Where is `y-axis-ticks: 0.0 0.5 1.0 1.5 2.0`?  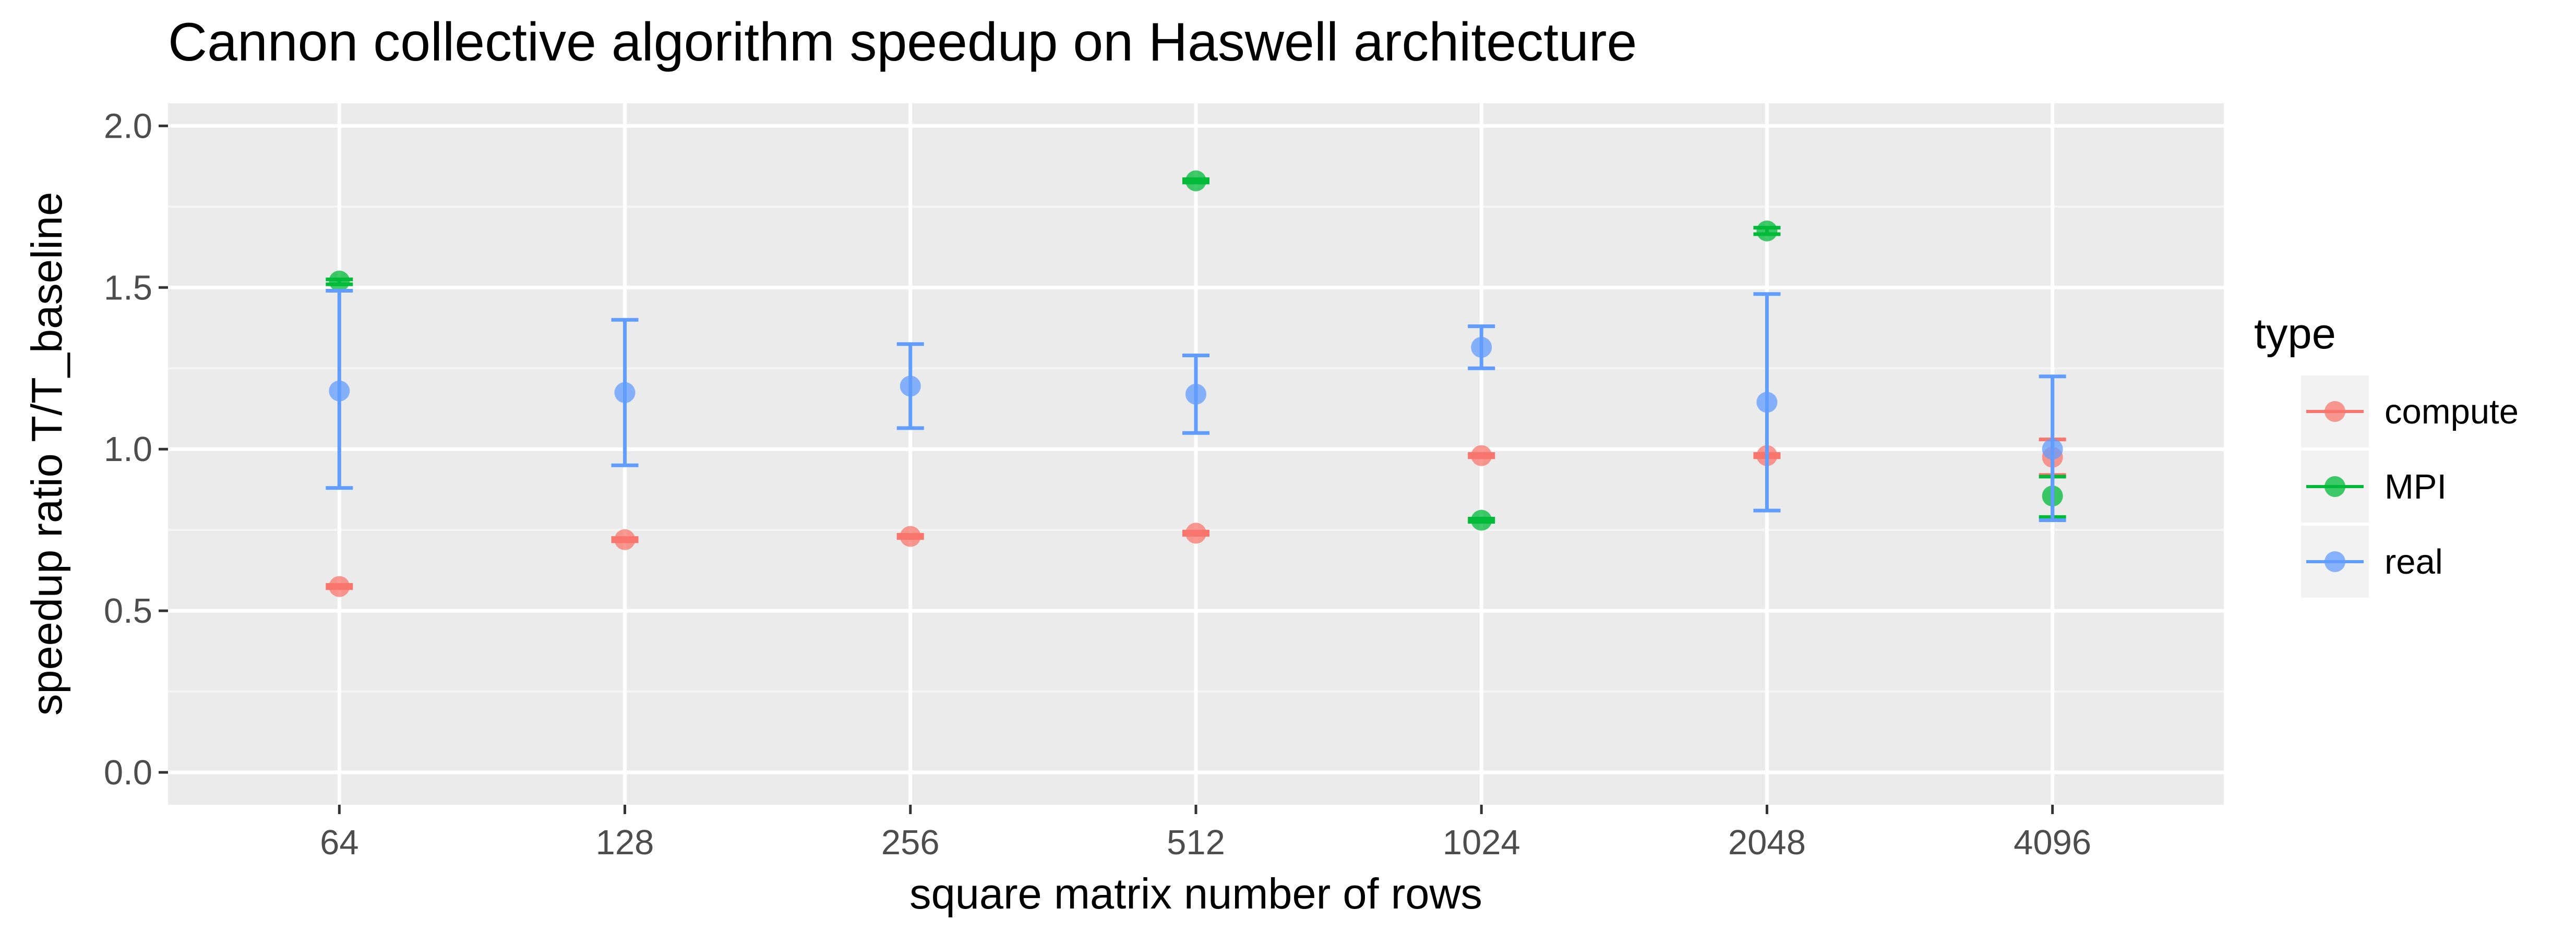 y-axis-ticks: 0.0 0.5 1.0 1.5 2.0 is located at coordinates (136, 449).